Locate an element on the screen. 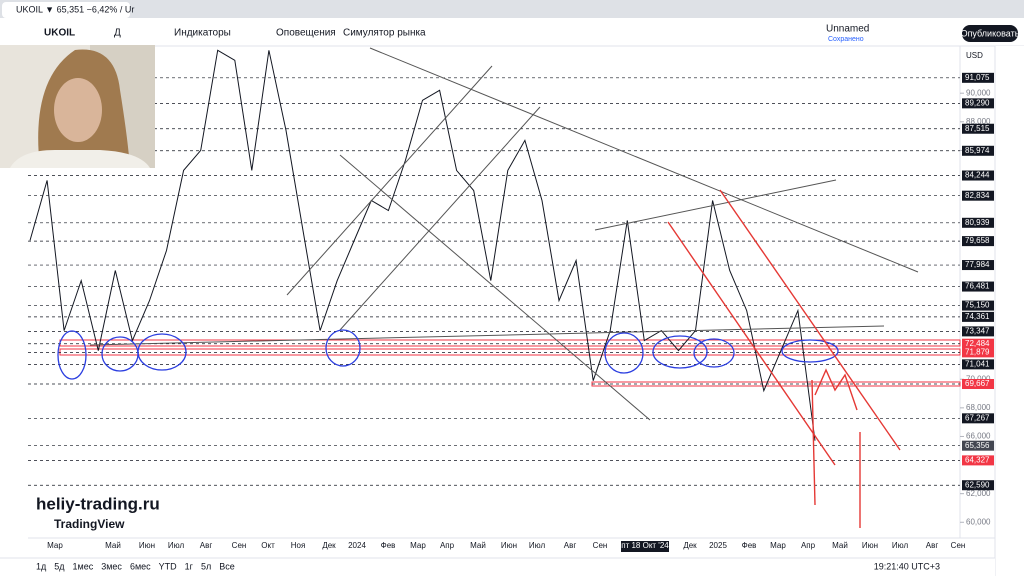 The width and height of the screenshot is (1024, 581). level-label: 85,974 is located at coordinates (977, 150).